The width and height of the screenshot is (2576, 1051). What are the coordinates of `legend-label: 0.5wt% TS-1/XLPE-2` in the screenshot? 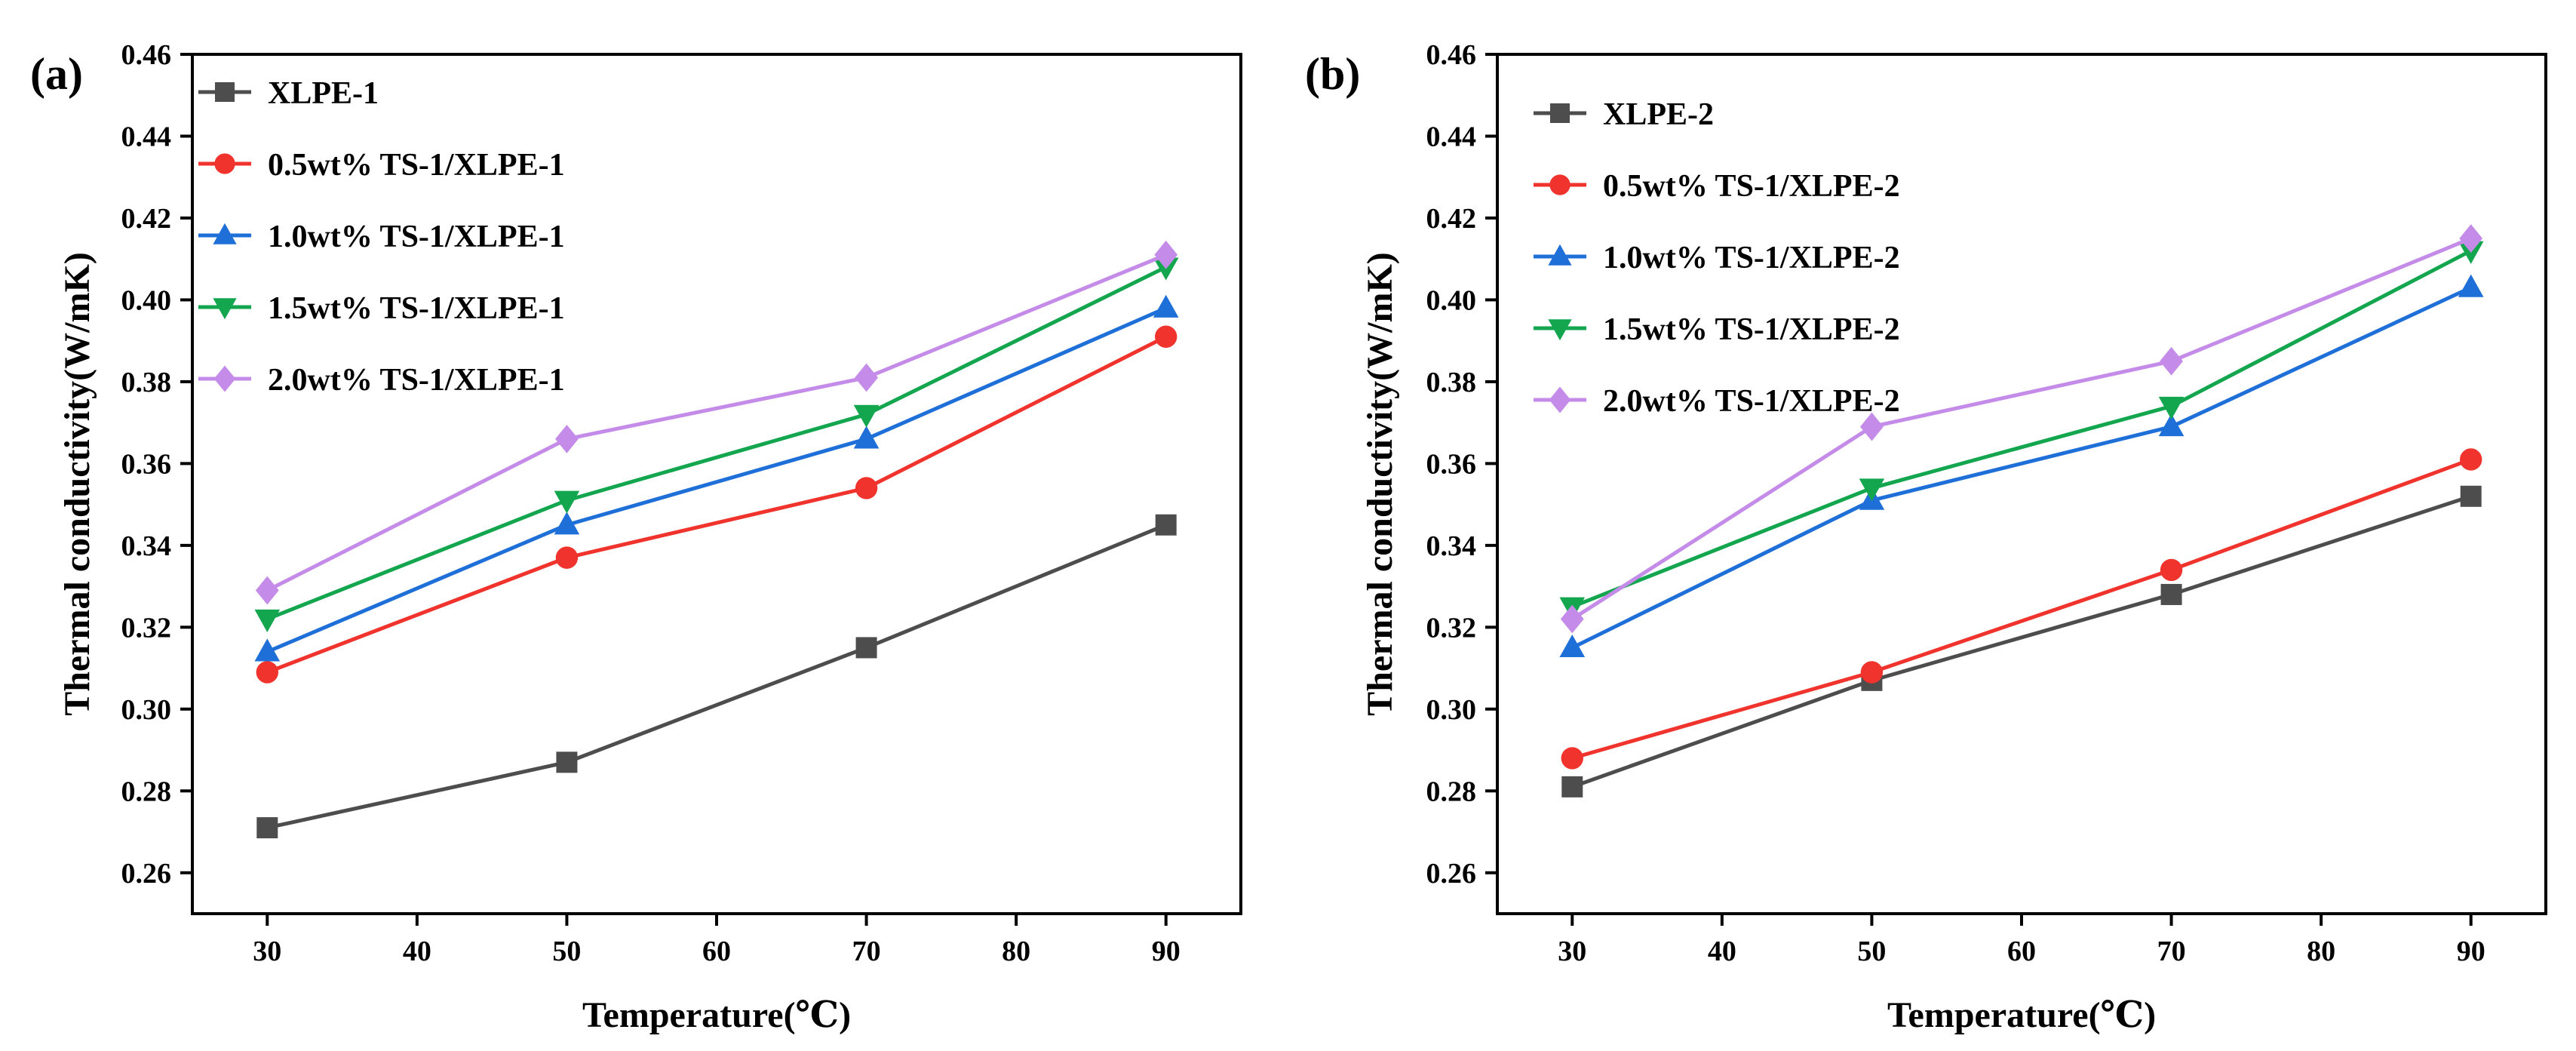 It's located at (1751, 186).